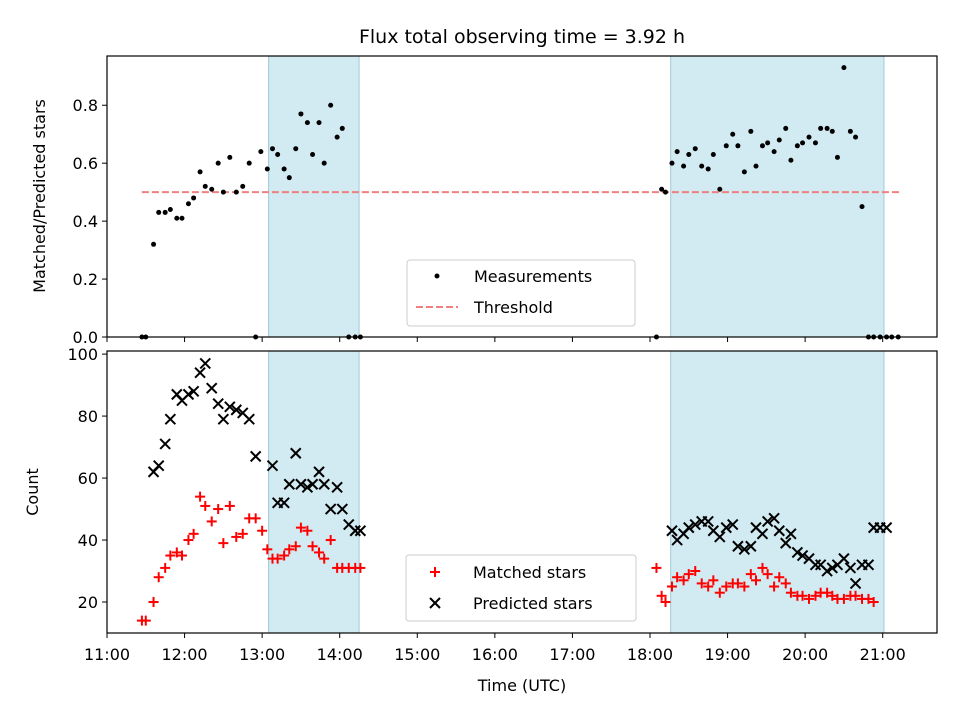 This screenshot has width=960, height=720. What do you see at coordinates (32, 492) in the screenshot?
I see `y-axis-label-count: Count` at bounding box center [32, 492].